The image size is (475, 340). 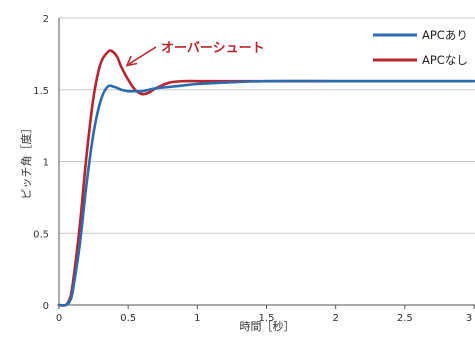 I want to click on y-tick-label: 1, so click(x=46, y=163).